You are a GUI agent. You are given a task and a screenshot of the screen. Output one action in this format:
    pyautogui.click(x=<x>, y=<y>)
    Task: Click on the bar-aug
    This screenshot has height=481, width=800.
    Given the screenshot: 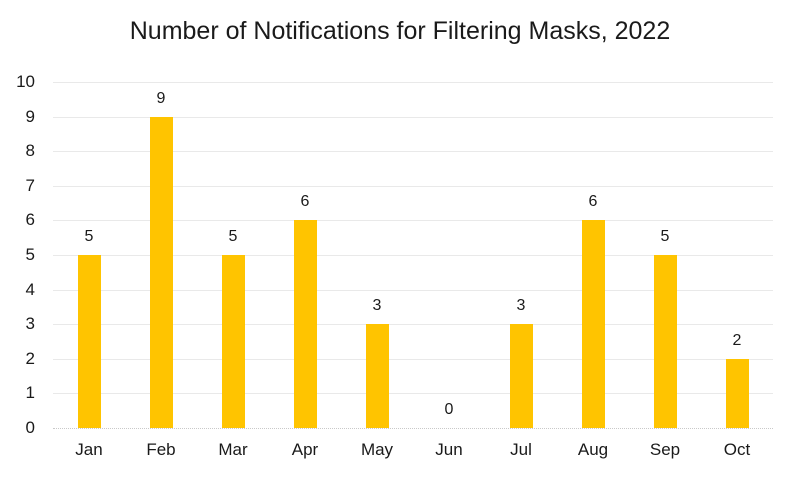 What is the action you would take?
    pyautogui.click(x=593, y=324)
    